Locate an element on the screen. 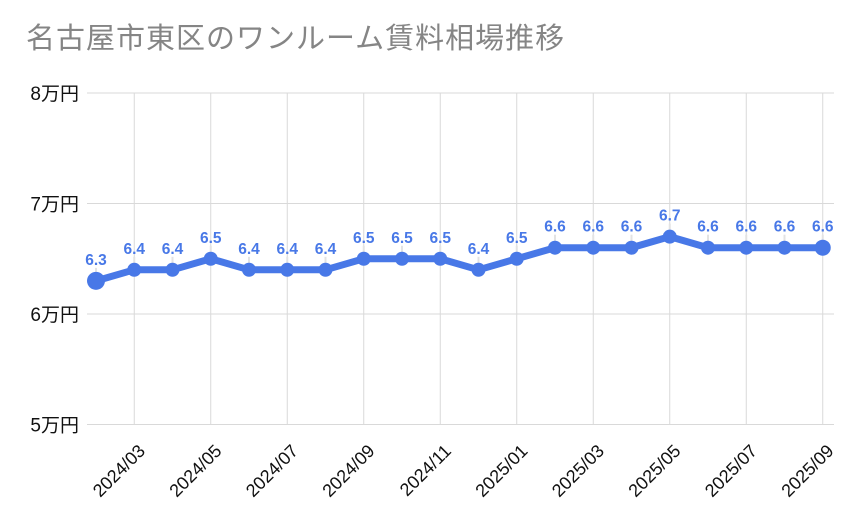  x-tick-label: 2024/11 is located at coordinates (425, 470).